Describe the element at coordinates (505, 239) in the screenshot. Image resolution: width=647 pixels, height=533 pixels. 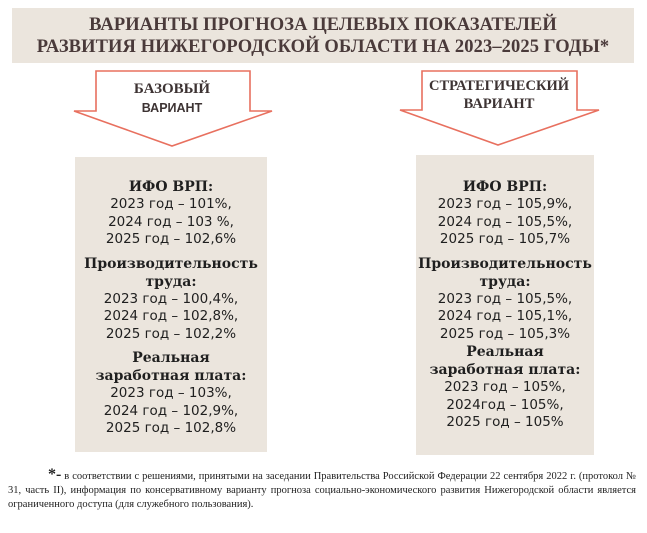
I see `value-line: 2025 год – 105,7%` at that location.